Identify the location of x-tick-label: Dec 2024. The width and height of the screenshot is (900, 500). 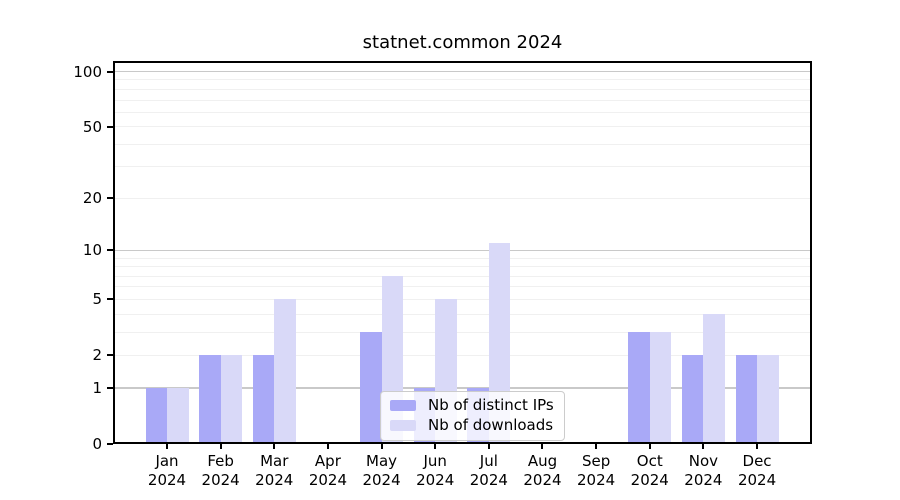
(757, 471).